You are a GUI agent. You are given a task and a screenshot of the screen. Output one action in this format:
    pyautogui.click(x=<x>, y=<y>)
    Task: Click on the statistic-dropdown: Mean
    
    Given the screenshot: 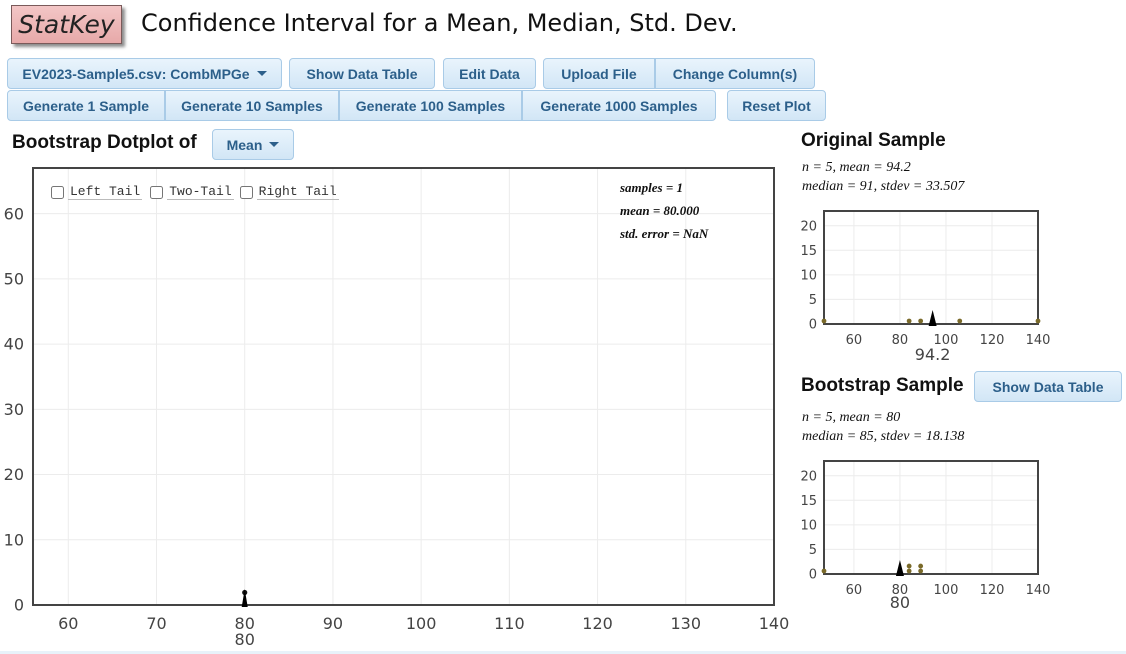 What is the action you would take?
    pyautogui.click(x=253, y=144)
    